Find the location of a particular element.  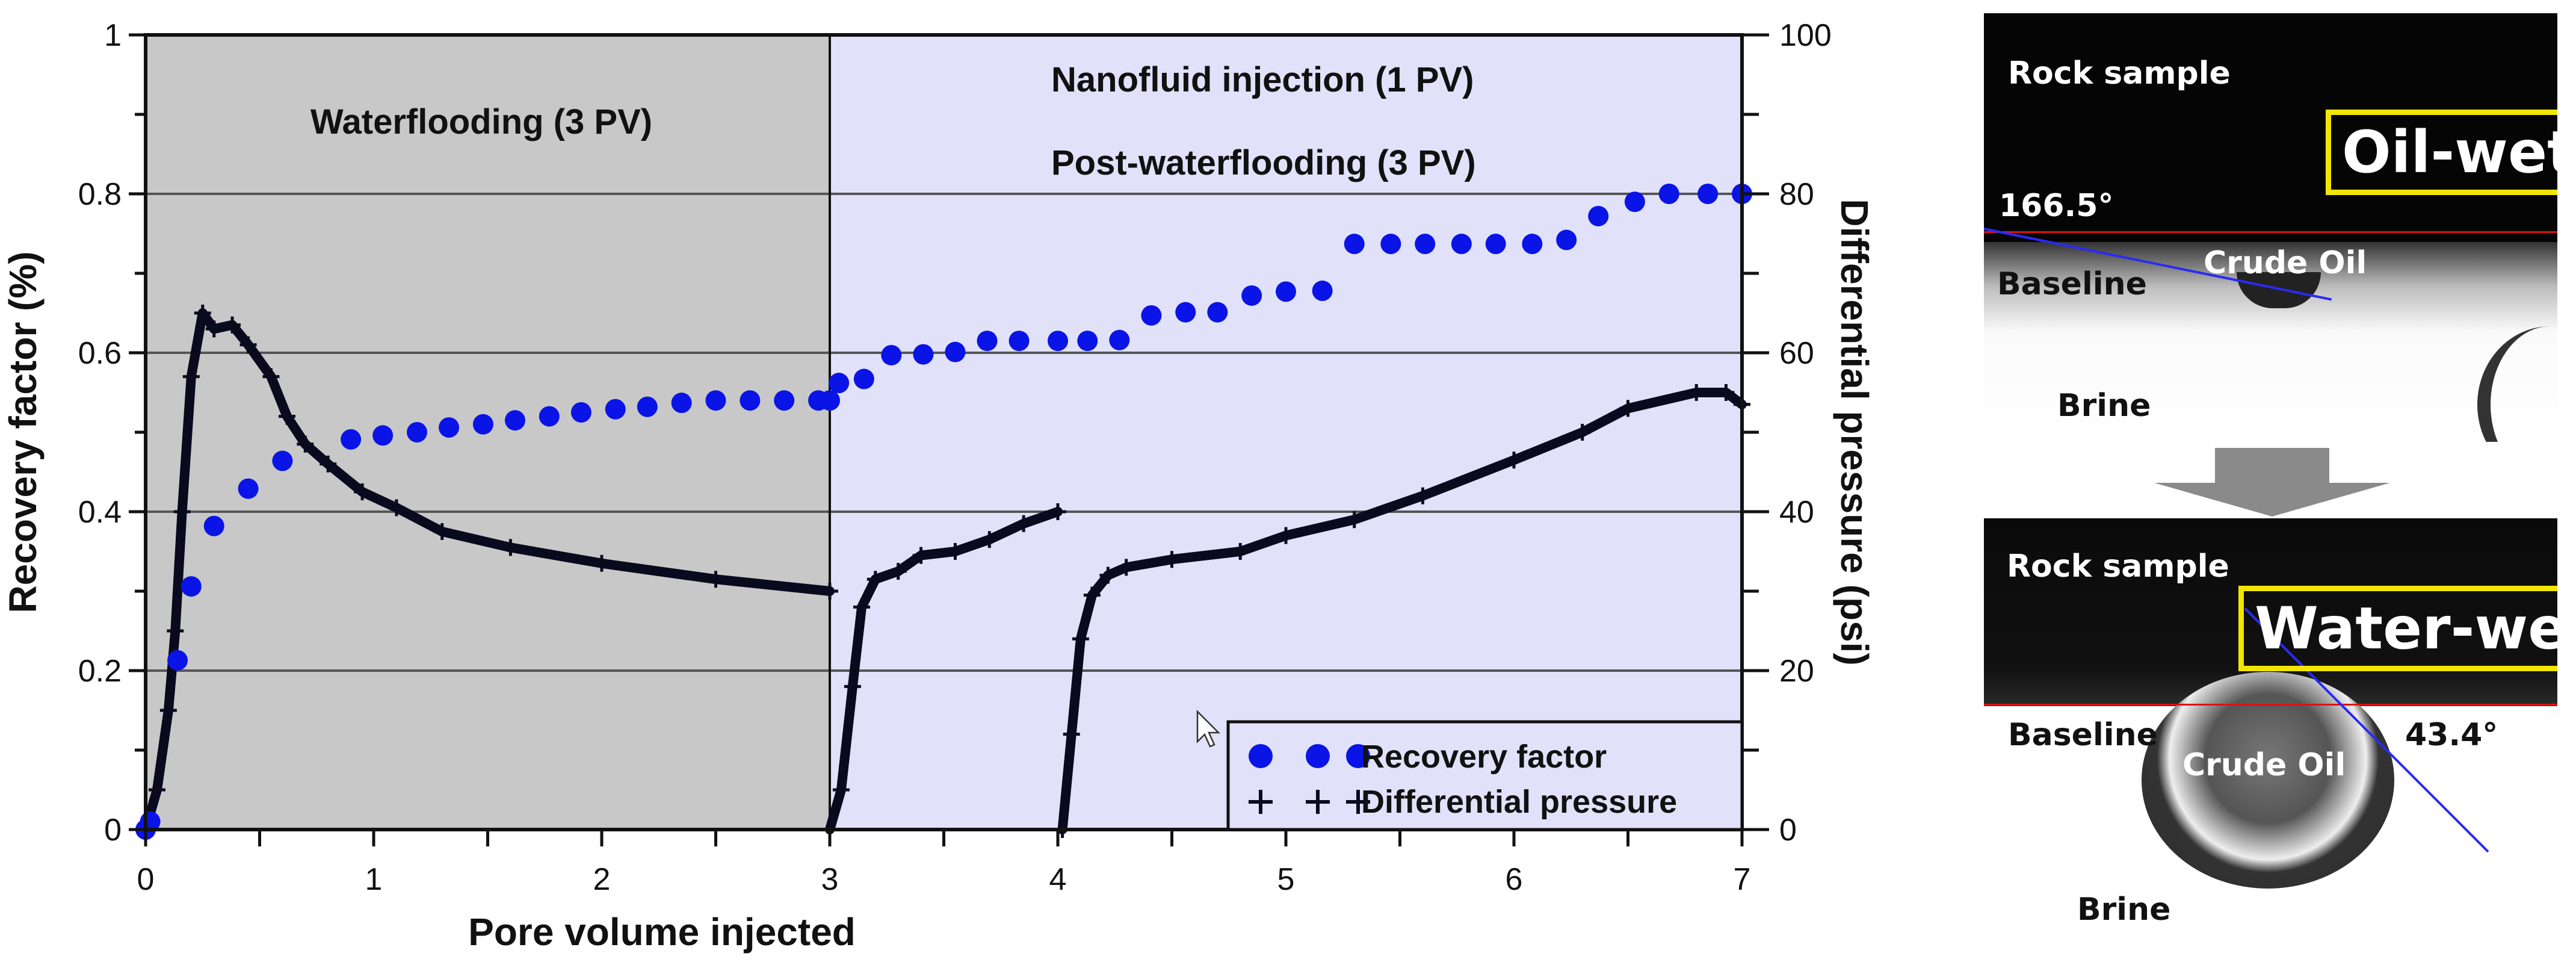

x-tick-label: 1 is located at coordinates (374, 879).